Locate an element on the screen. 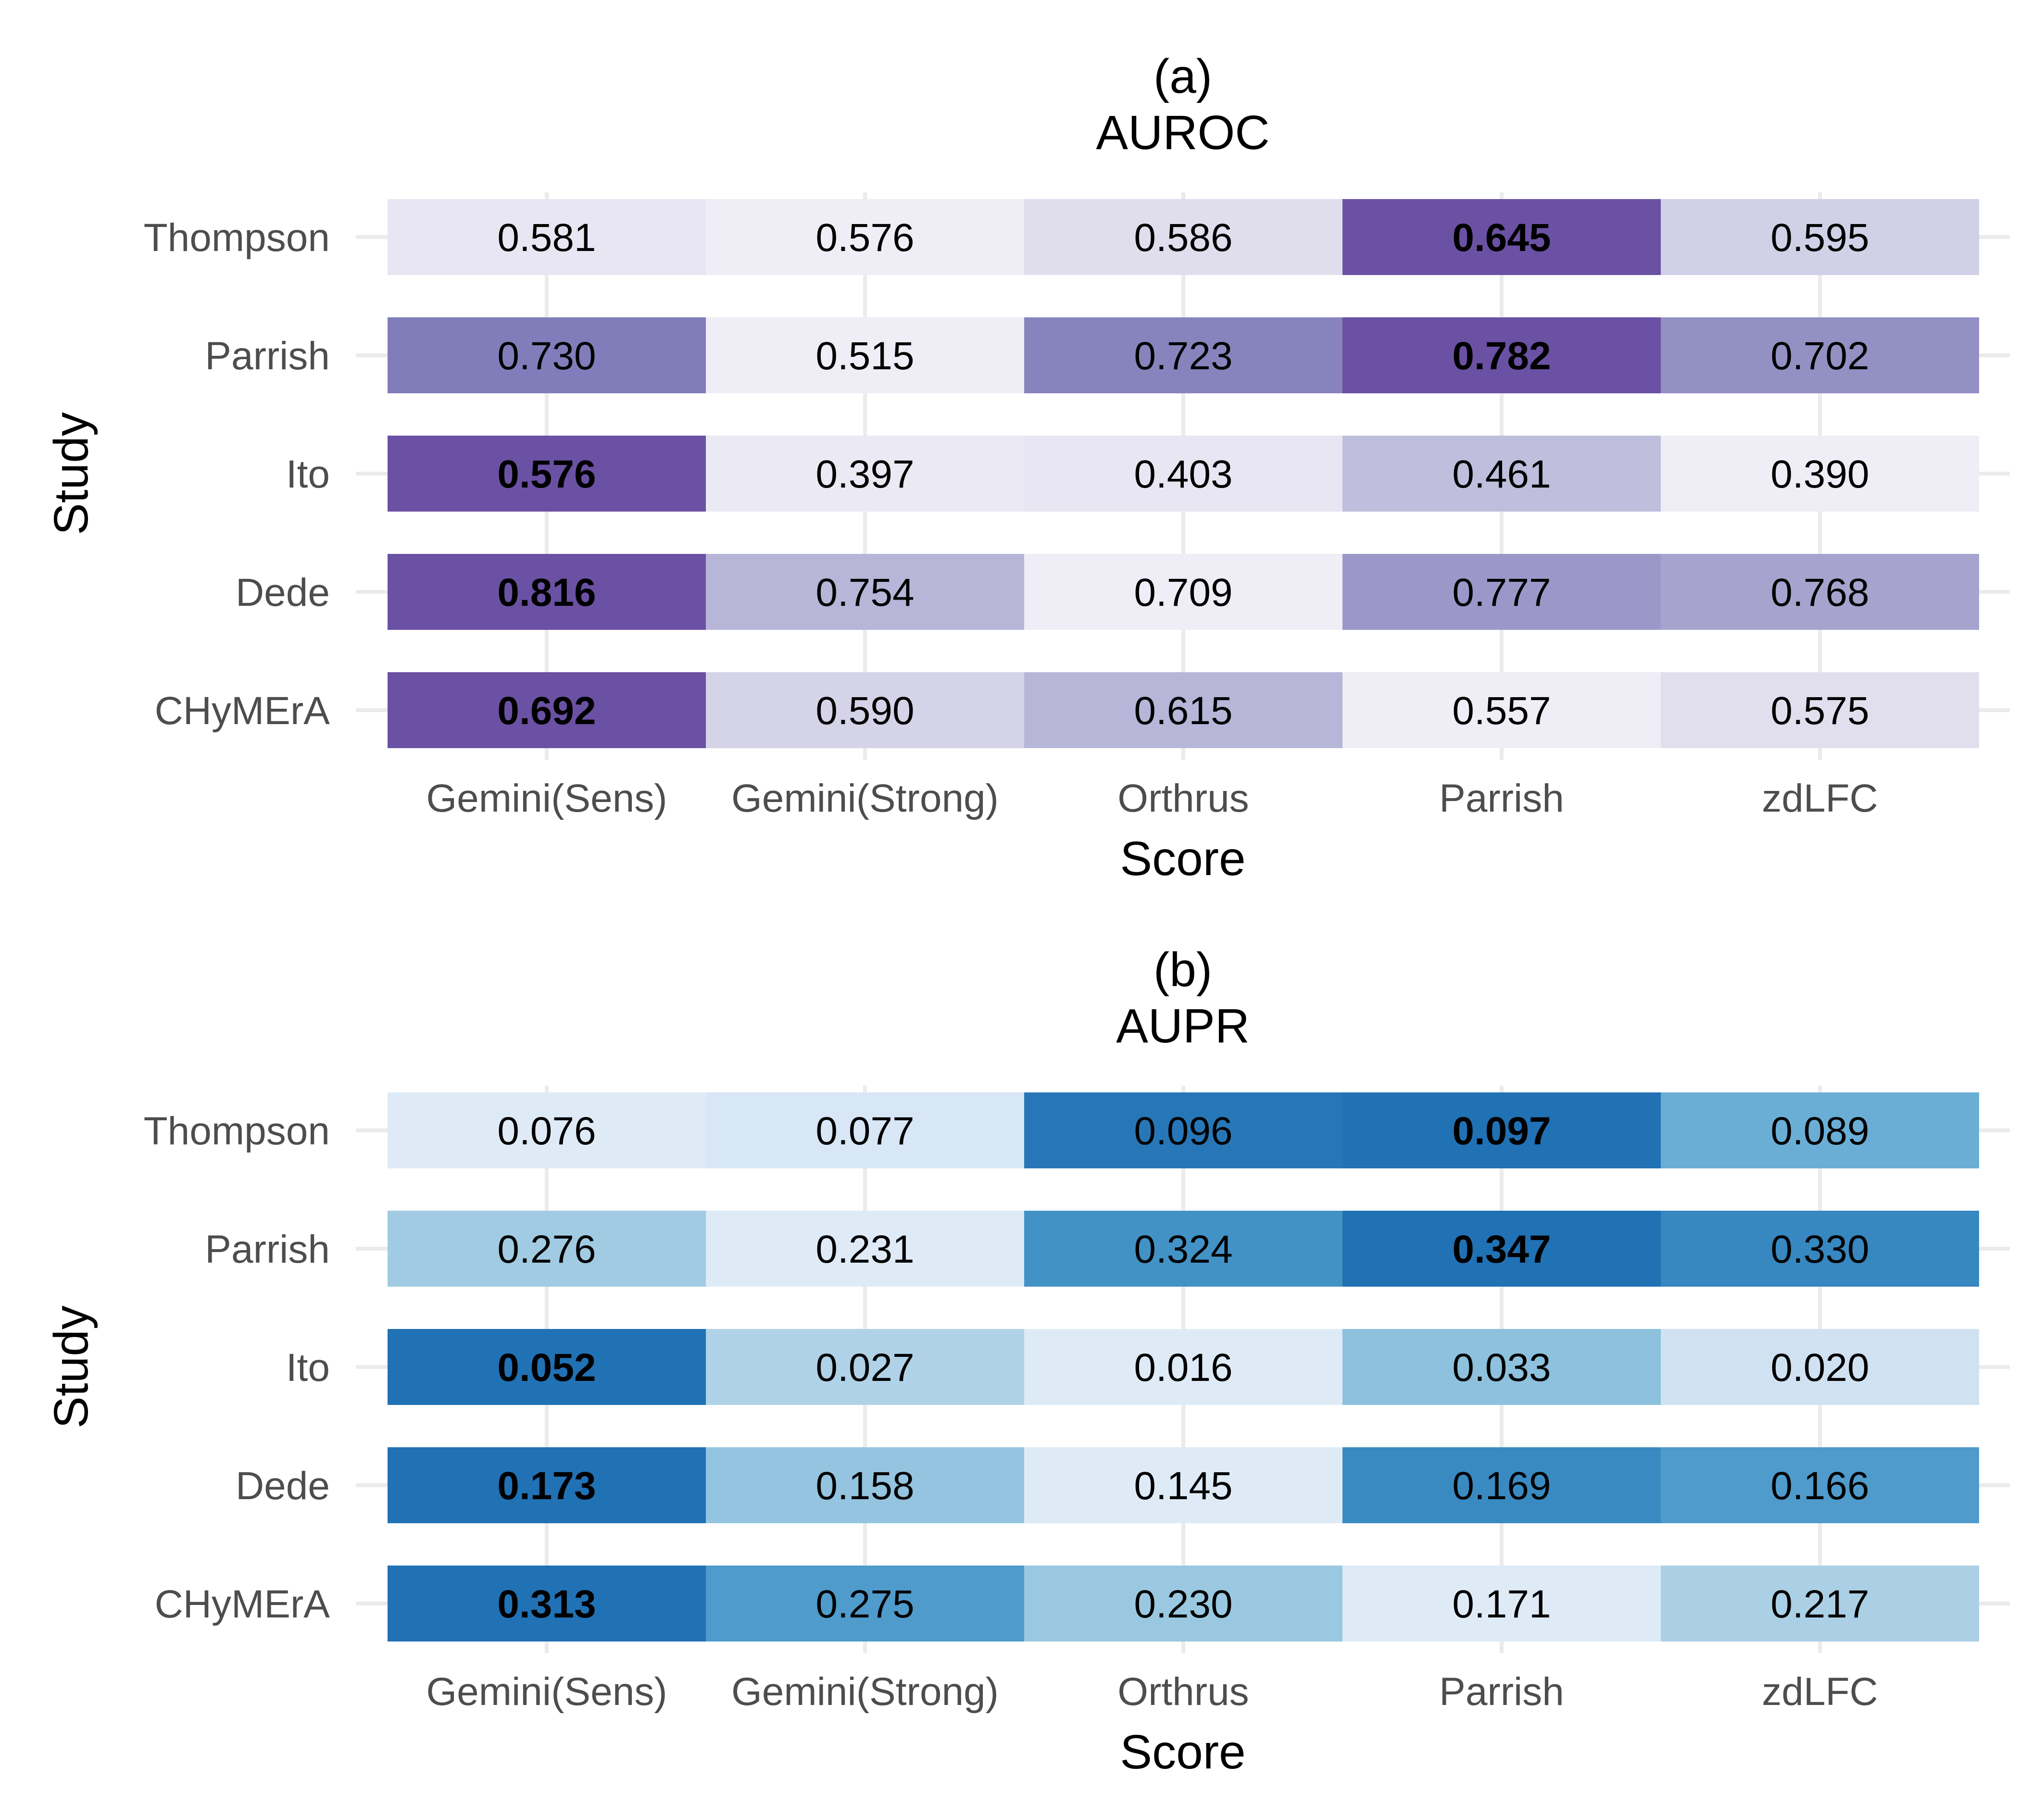 The image size is (2044, 1817). cell-label: 0.169 is located at coordinates (1501, 1486).